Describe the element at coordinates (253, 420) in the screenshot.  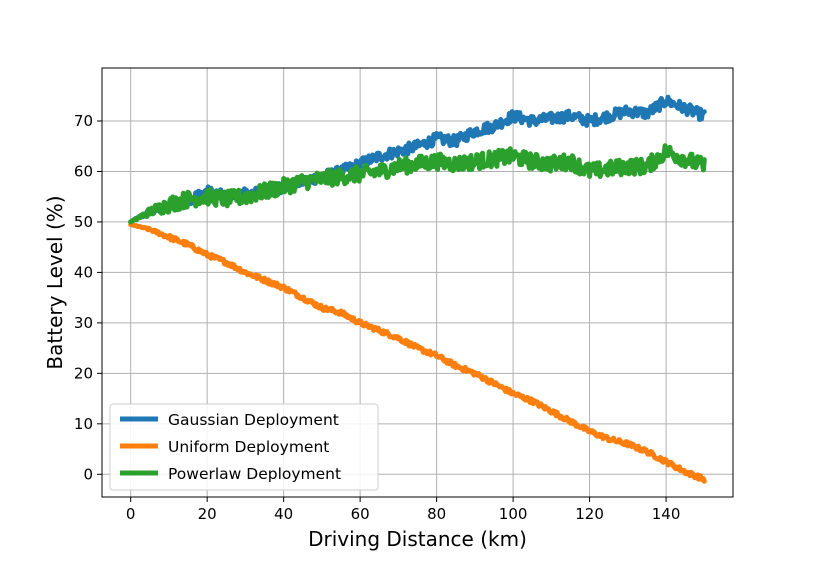
I see `legend-label-1: Gaussian Deployment` at that location.